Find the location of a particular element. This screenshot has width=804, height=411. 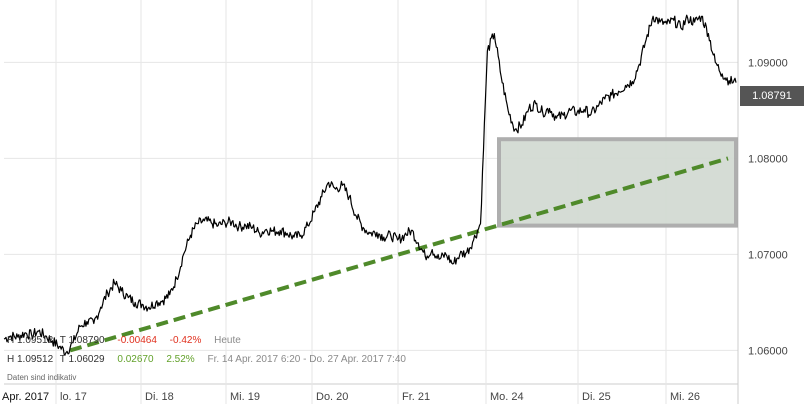

x-tick-label: Mo. 24 is located at coordinates (507, 397).